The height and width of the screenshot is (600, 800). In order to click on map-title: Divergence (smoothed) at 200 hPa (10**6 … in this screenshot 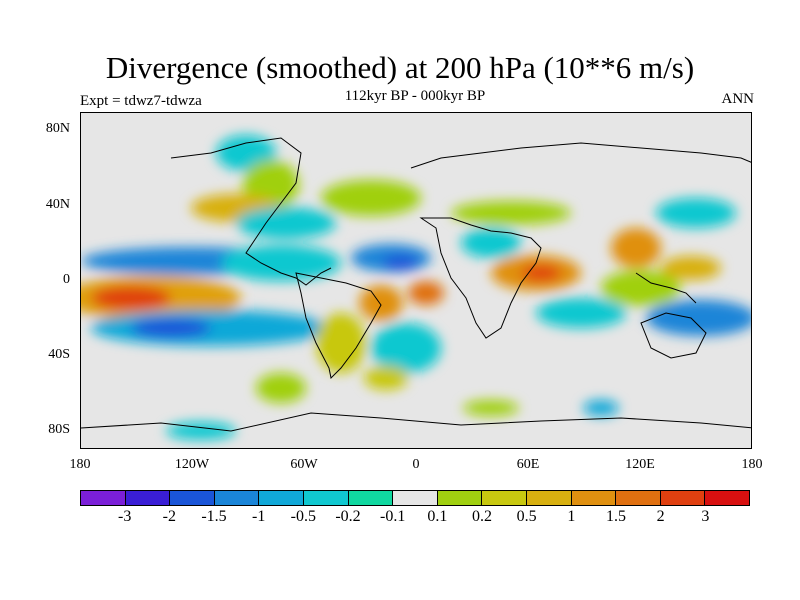, I will do `click(400, 67)`.